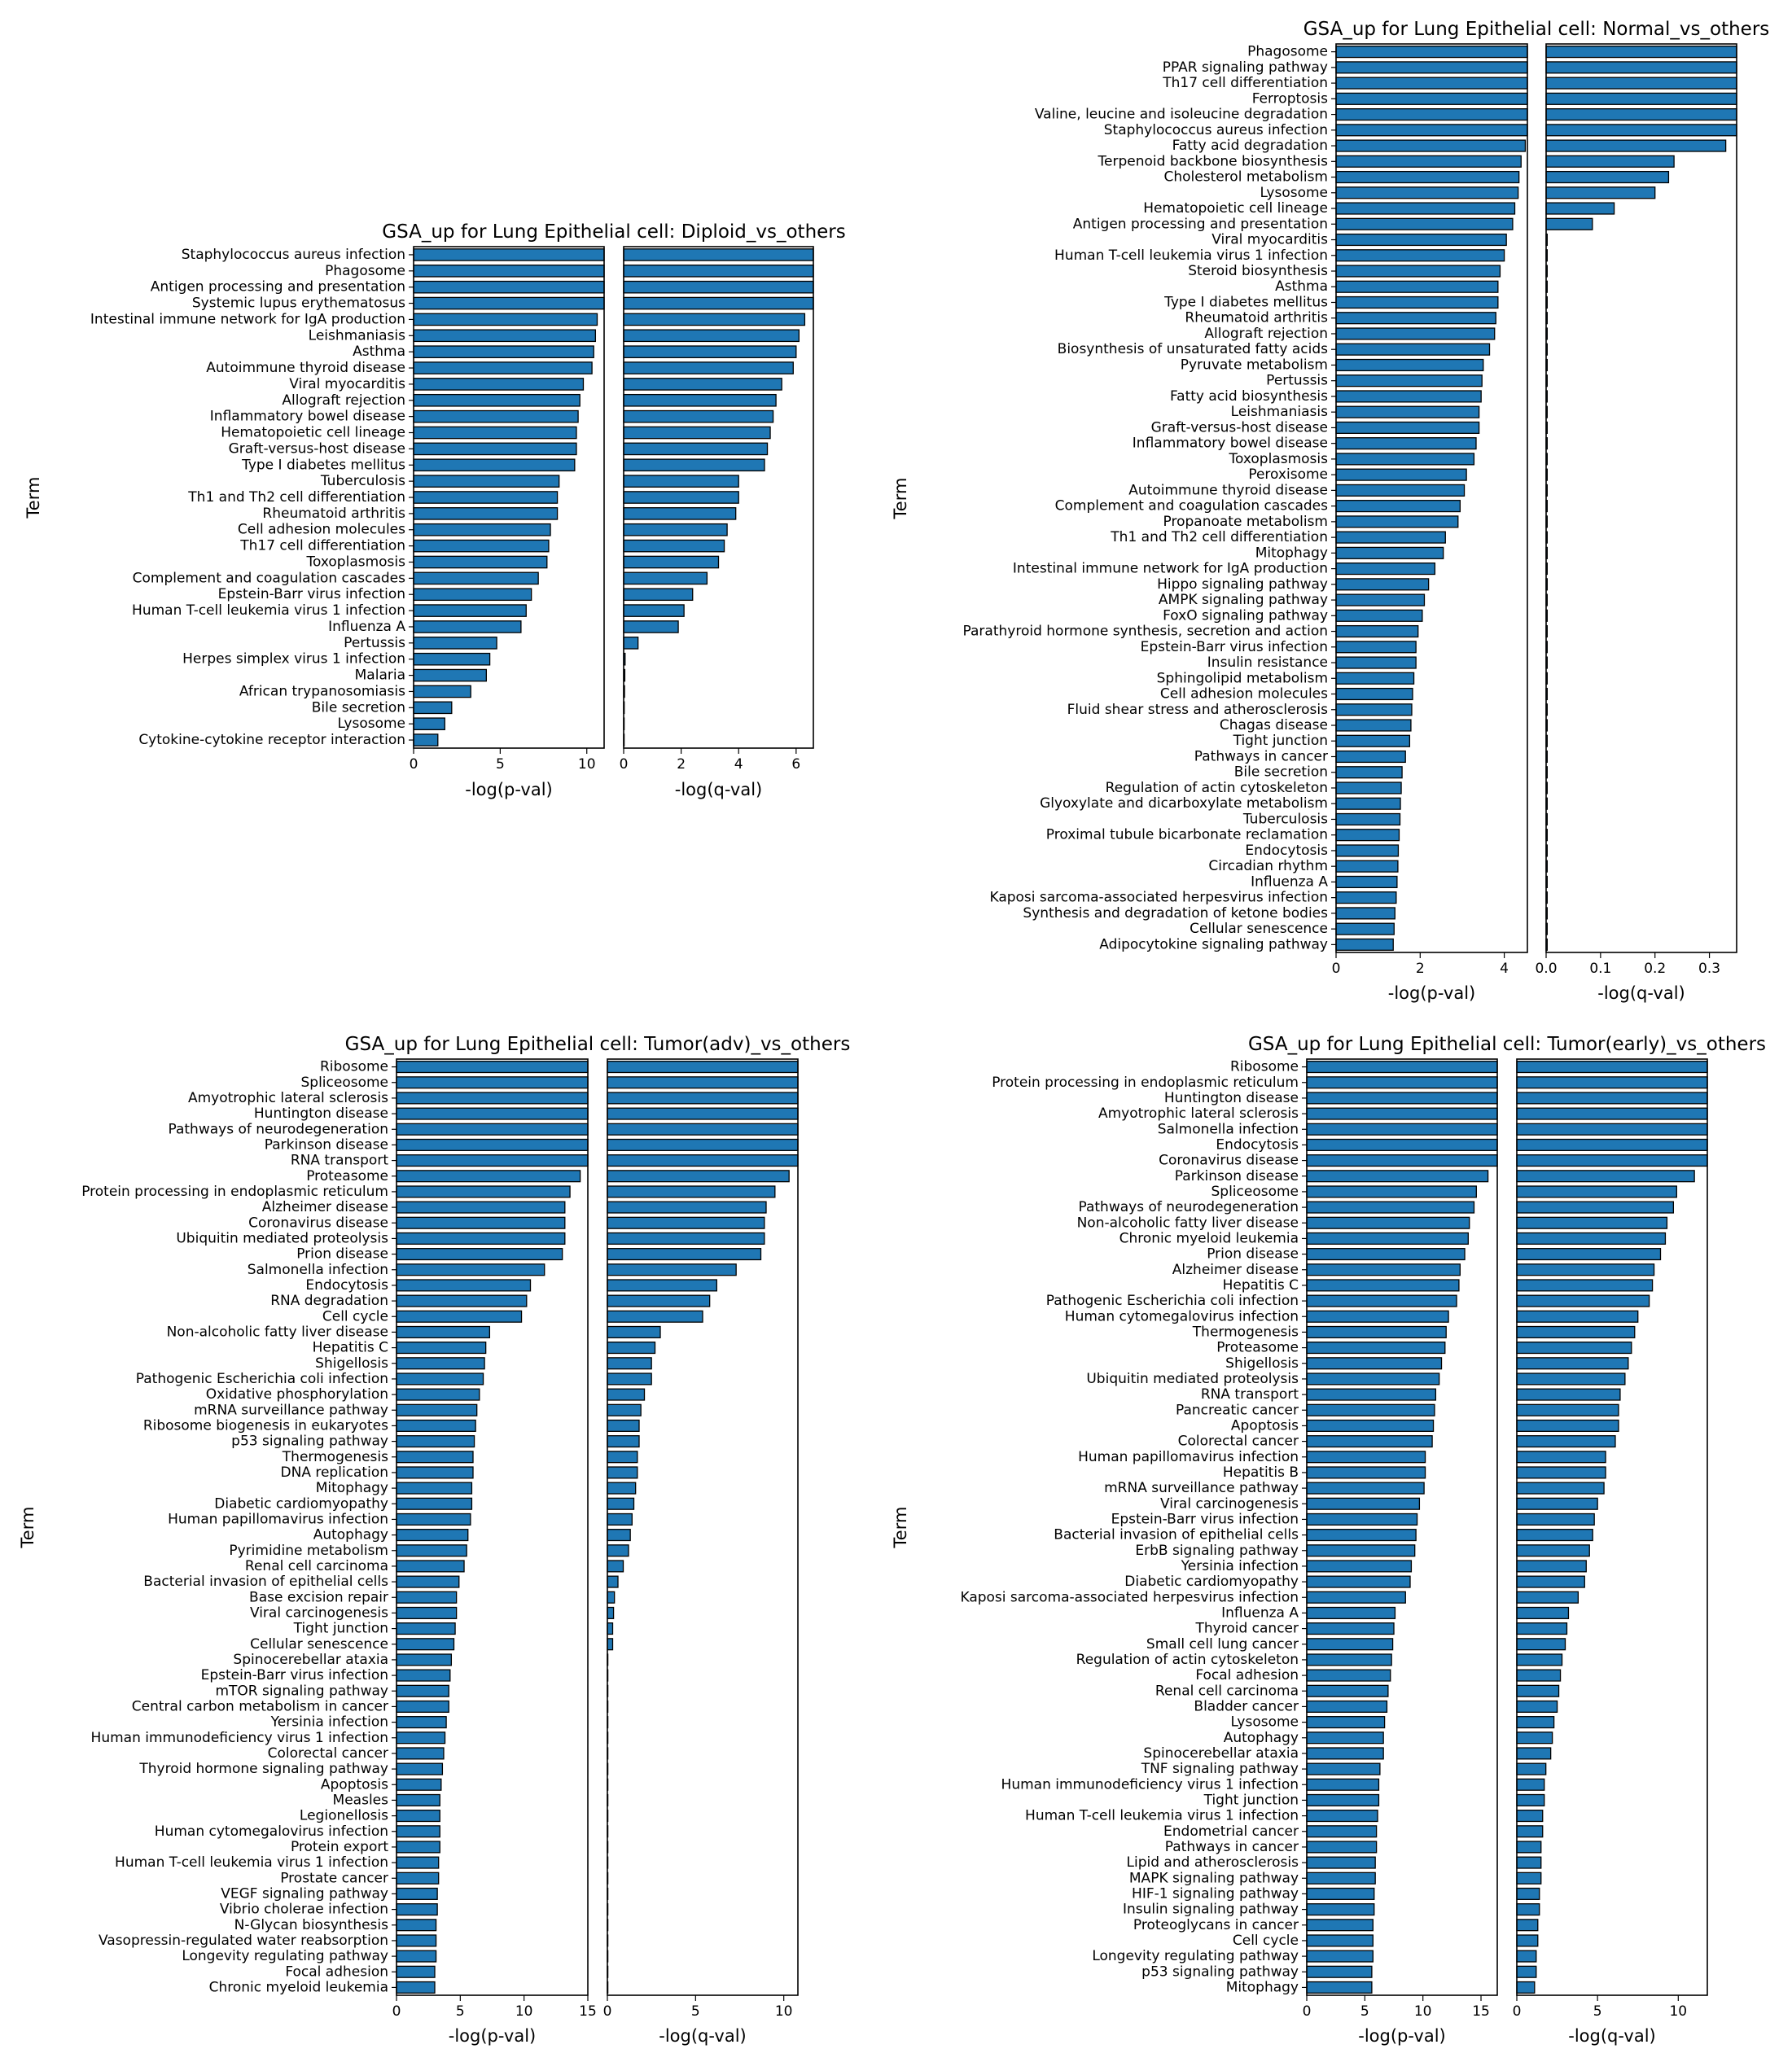 This screenshot has height=2062, width=1792. Describe the element at coordinates (1261, 1472) in the screenshot. I see `term-label: Hepatitis B` at that location.